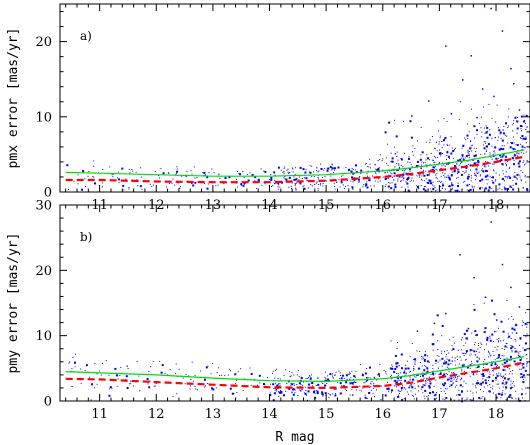  What do you see at coordinates (86, 237) in the screenshot?
I see `panel-label: b)` at bounding box center [86, 237].